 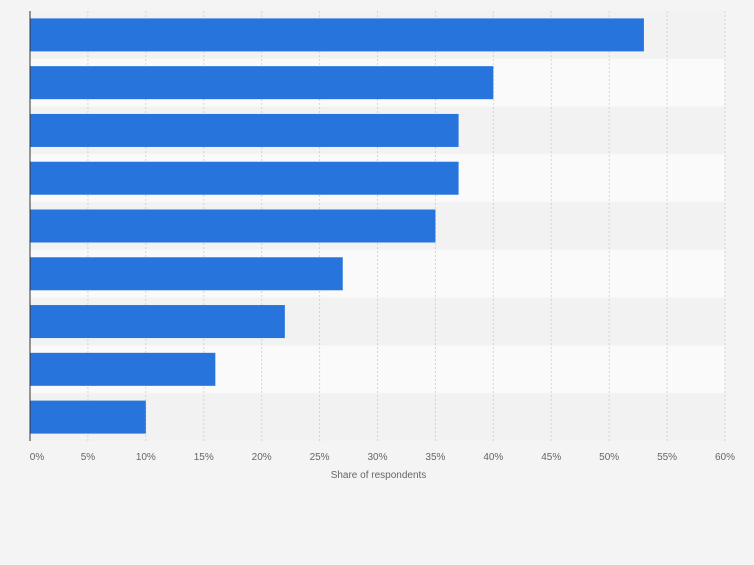 What do you see at coordinates (379, 475) in the screenshot?
I see `x-axis-title: Share of respondents` at bounding box center [379, 475].